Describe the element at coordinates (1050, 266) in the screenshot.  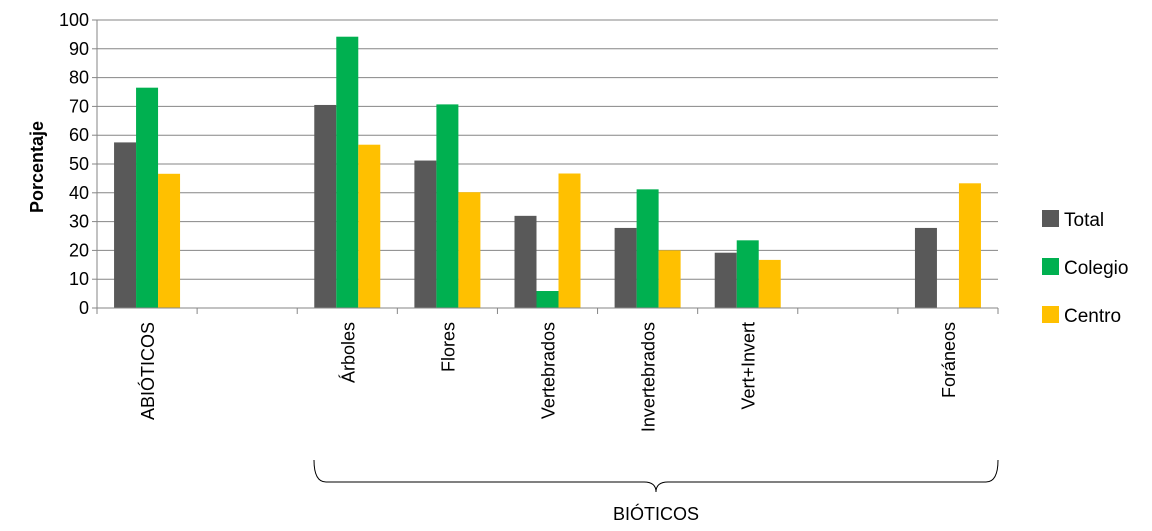
I see `legend-swatch-colegio` at that location.